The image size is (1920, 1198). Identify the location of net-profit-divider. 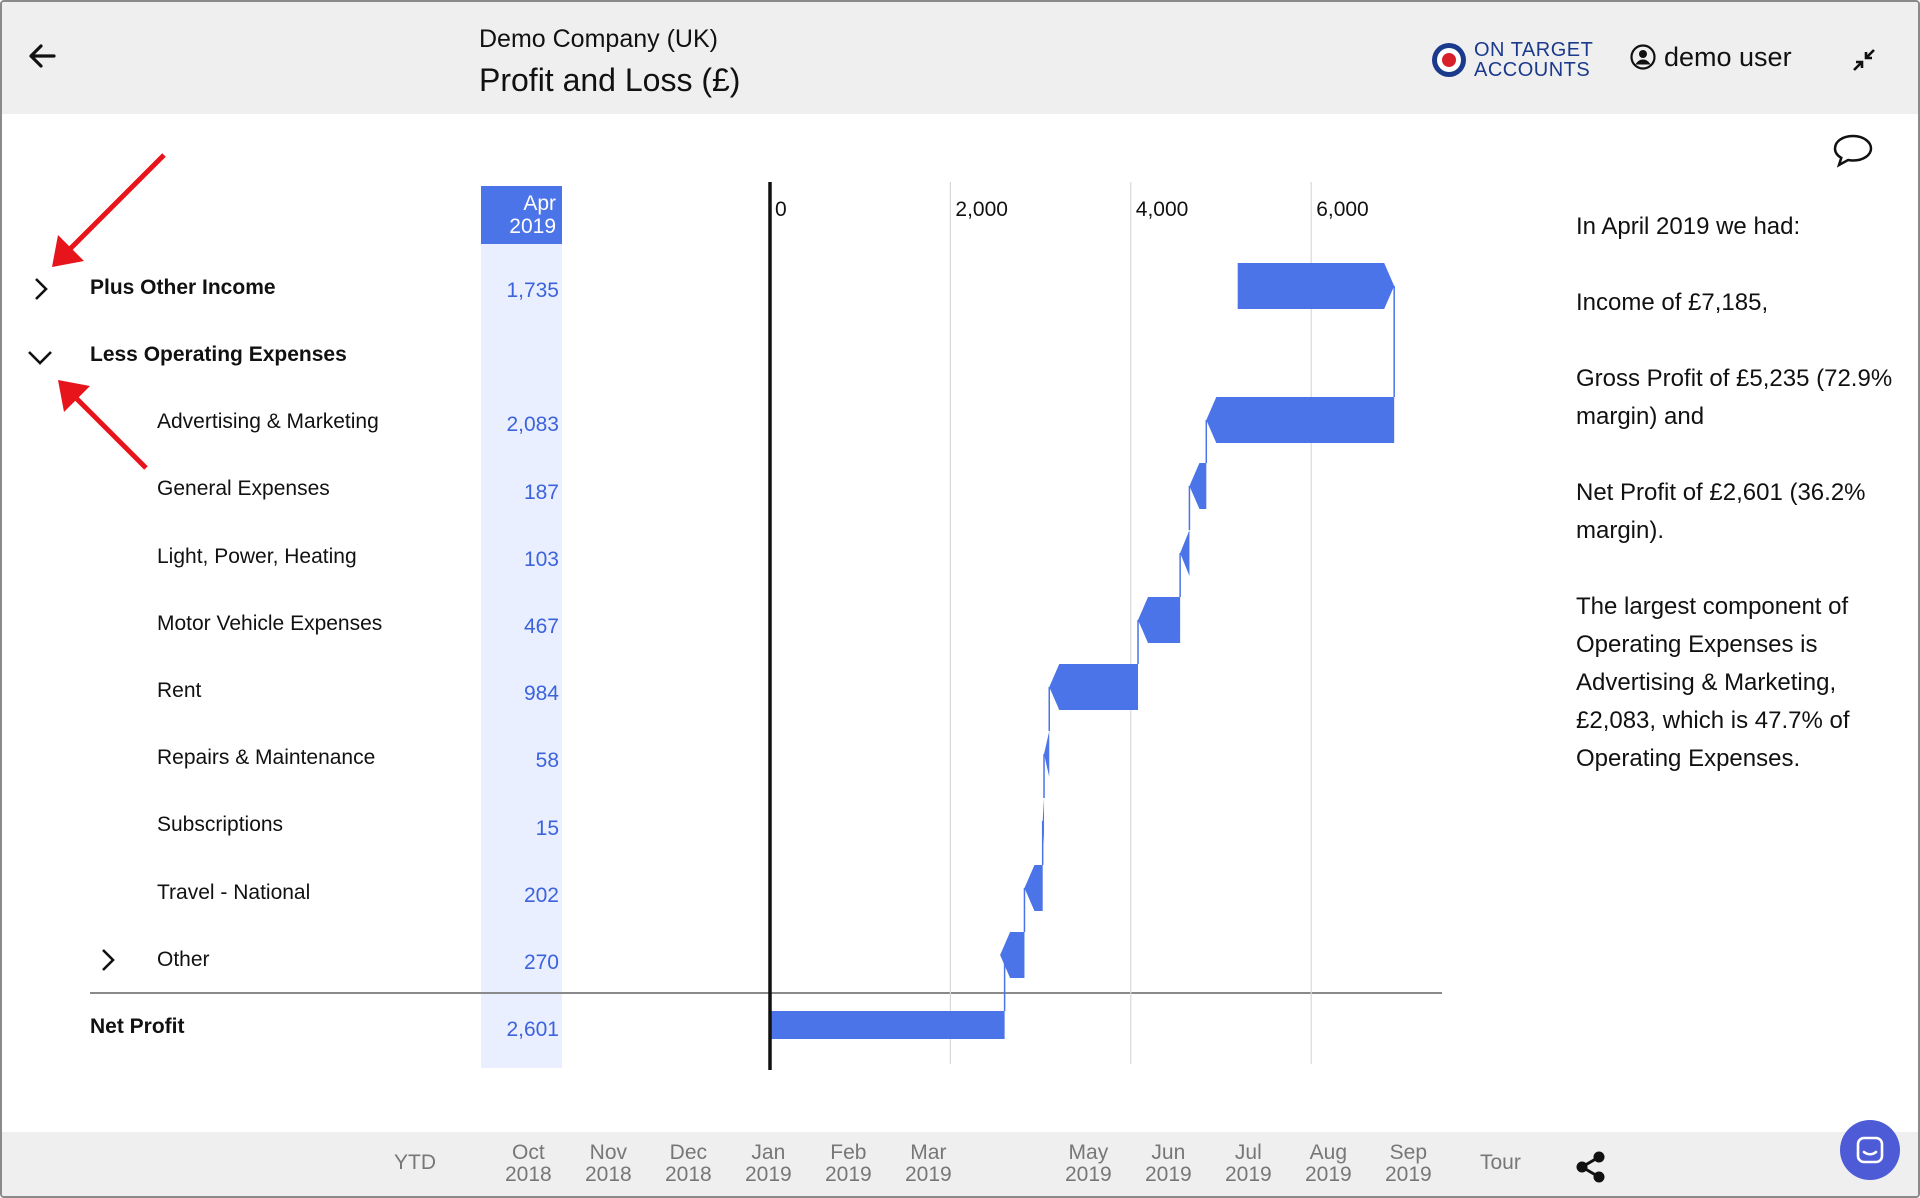
(766, 993).